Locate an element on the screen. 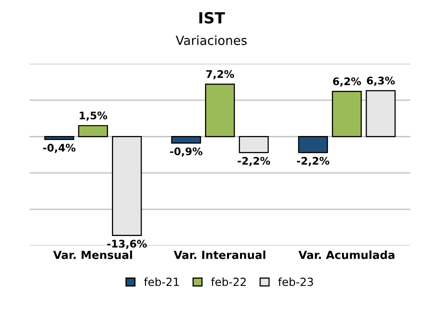 This screenshot has width=423, height=319. legend-label: feb-22 is located at coordinates (228, 281).